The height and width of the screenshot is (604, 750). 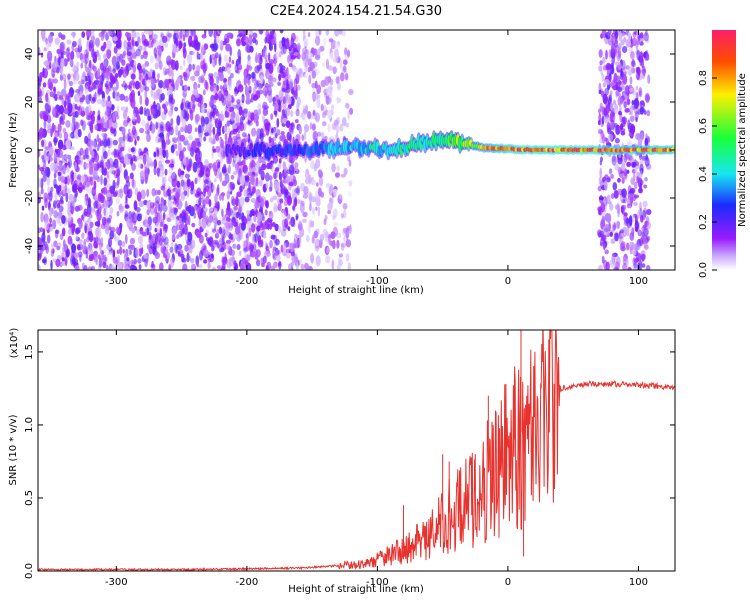 I want to click on spectrogram-ylabel: Frequency (Hz), so click(x=13, y=150).